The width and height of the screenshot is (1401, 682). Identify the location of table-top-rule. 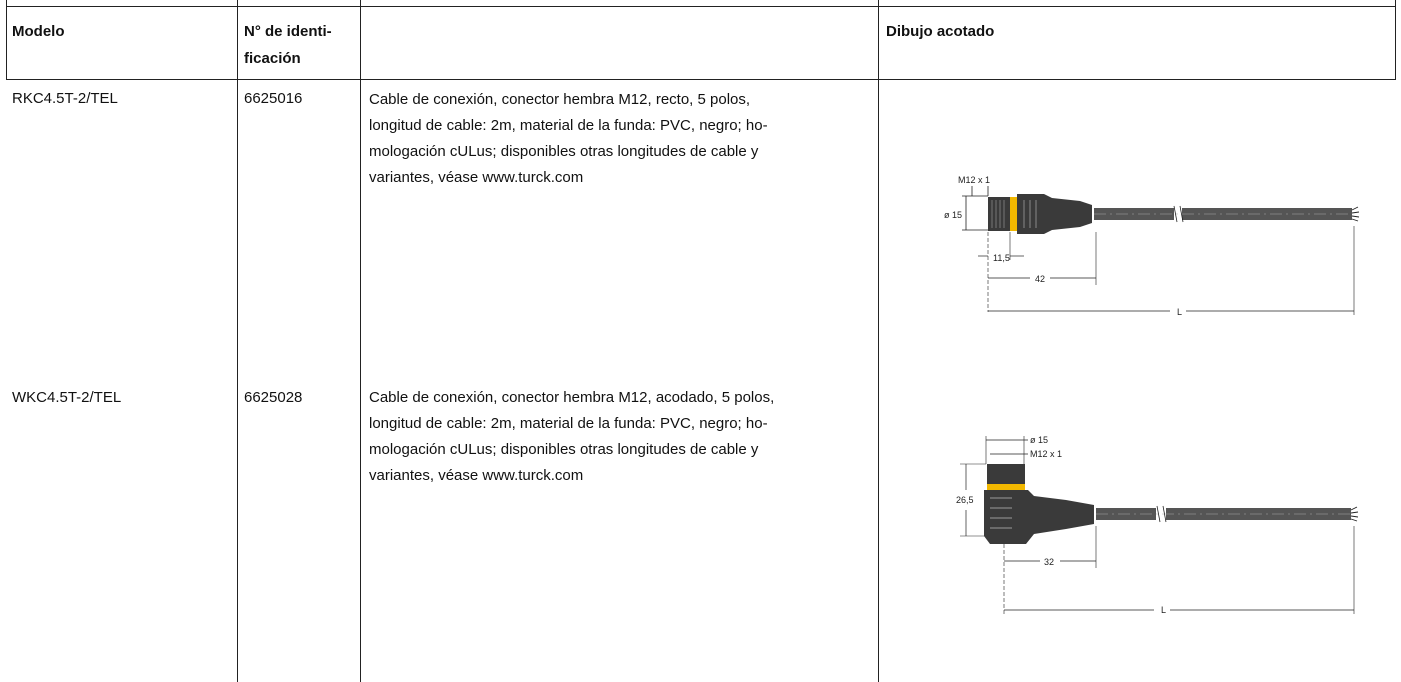
(701, 6).